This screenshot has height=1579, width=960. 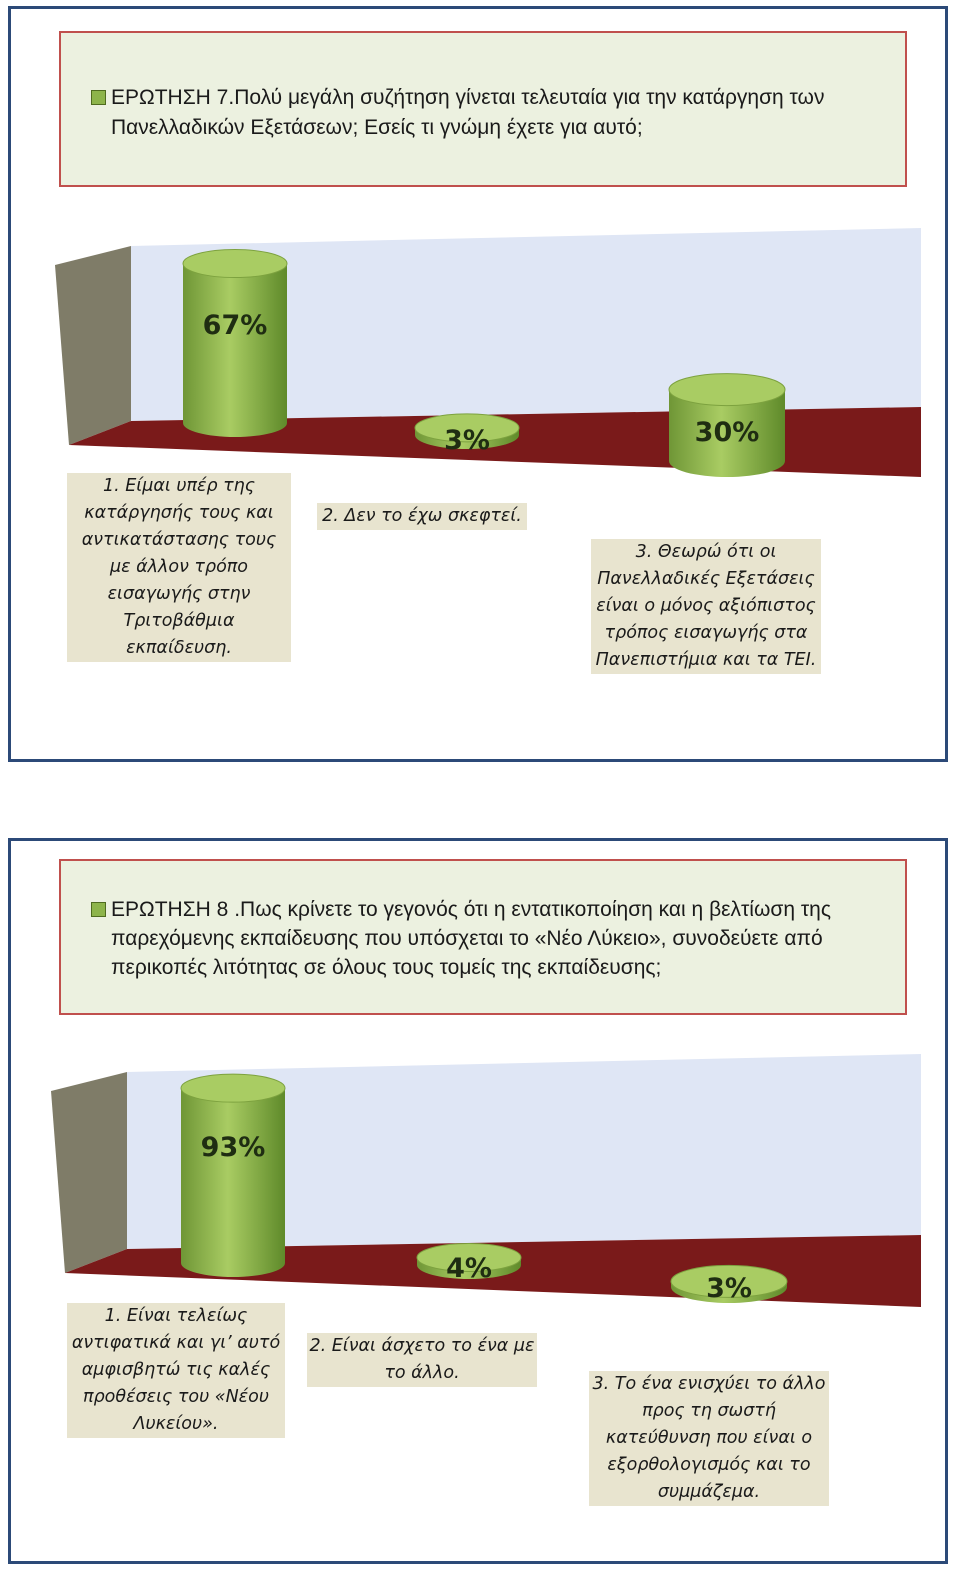 I want to click on value-label-3: 3%, so click(x=729, y=1288).